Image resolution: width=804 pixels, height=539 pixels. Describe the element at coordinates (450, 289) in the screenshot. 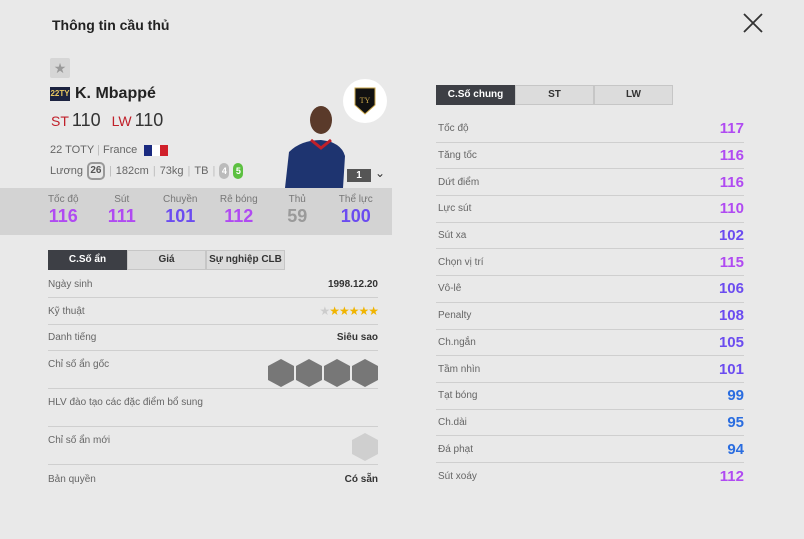

I see `stat-label: Vô-lê` at that location.